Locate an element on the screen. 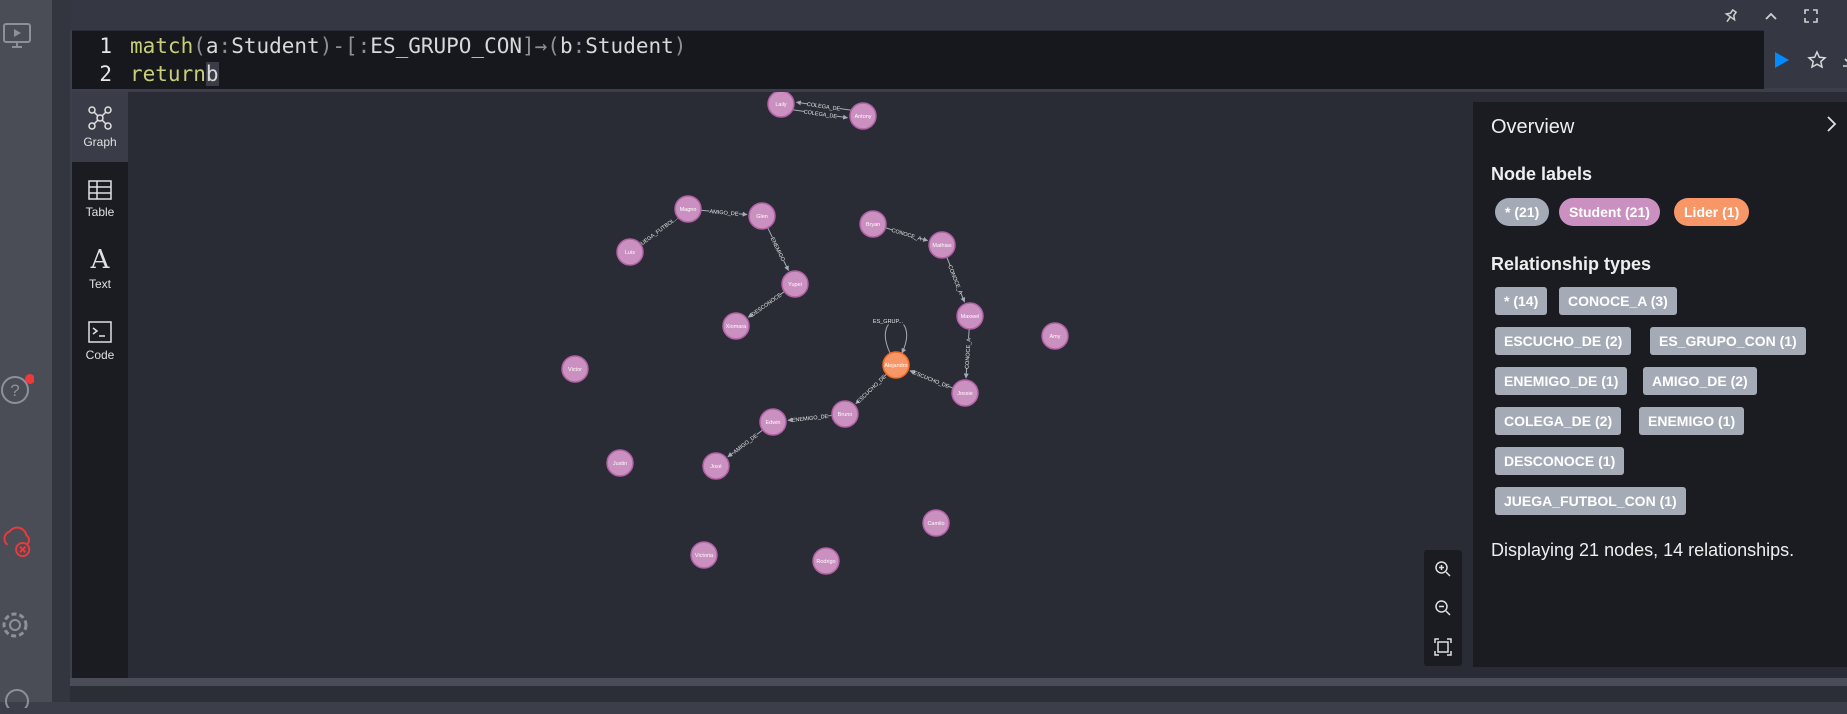 This screenshot has width=1847, height=714. student-node: Maxwel is located at coordinates (970, 316).